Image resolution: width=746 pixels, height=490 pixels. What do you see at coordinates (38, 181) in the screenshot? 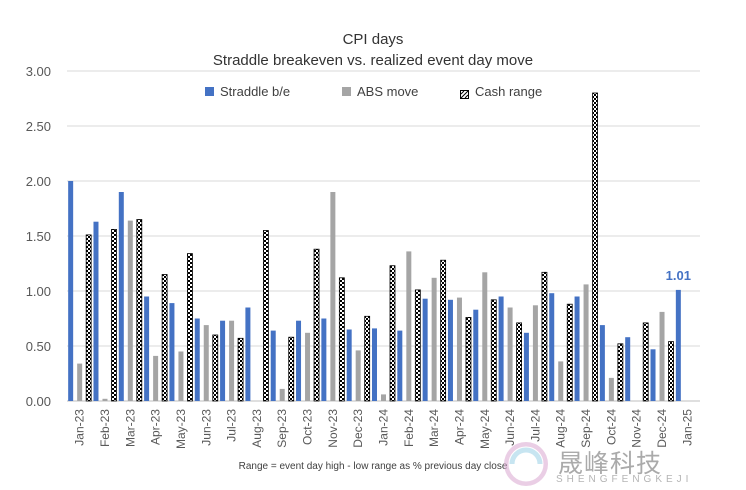
I see `y-tick-label: 2.00` at bounding box center [38, 181].